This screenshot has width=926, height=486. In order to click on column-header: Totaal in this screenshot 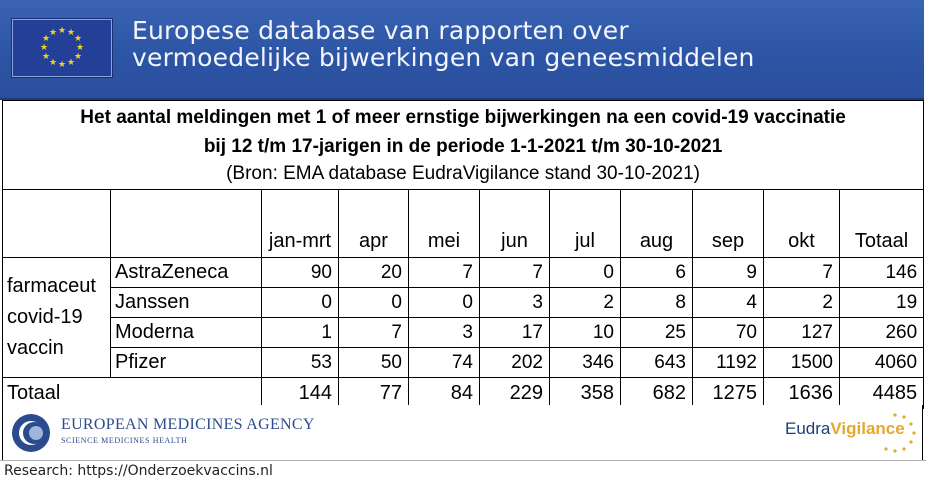, I will do `click(881, 223)`.